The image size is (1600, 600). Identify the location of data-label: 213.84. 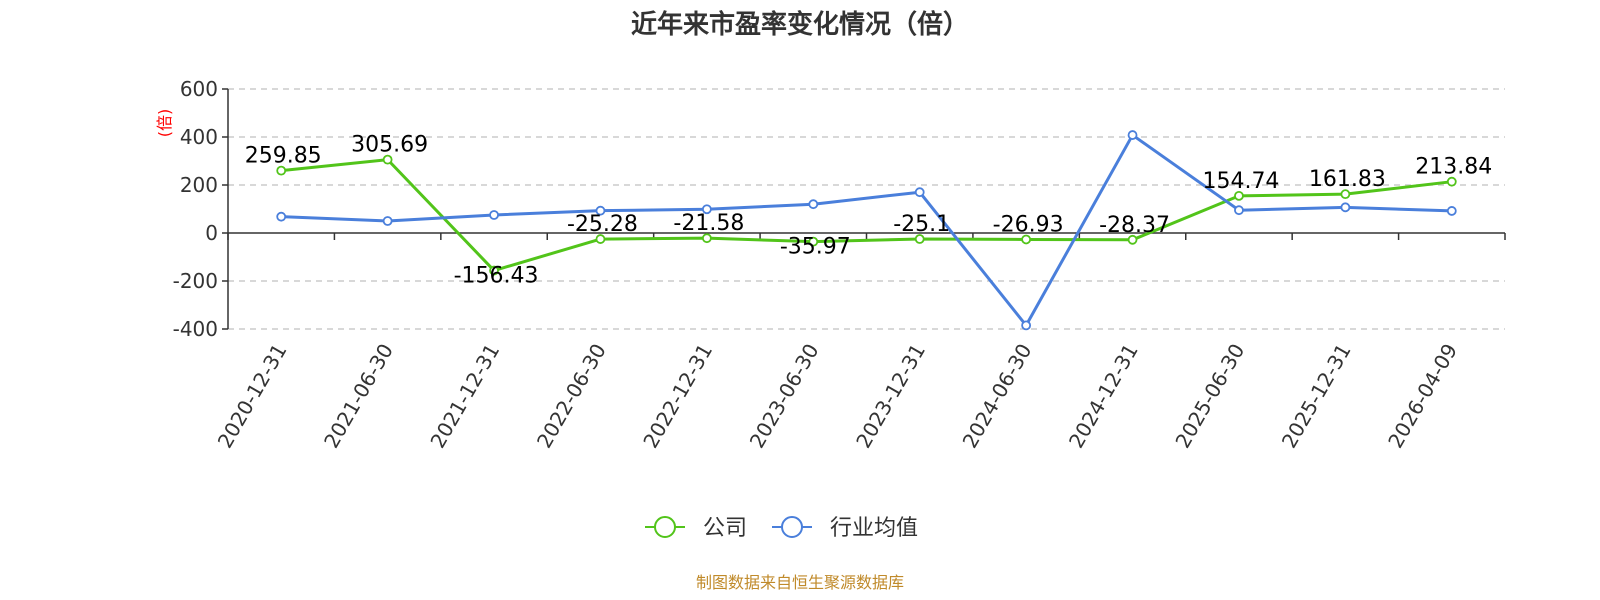
(1453, 167).